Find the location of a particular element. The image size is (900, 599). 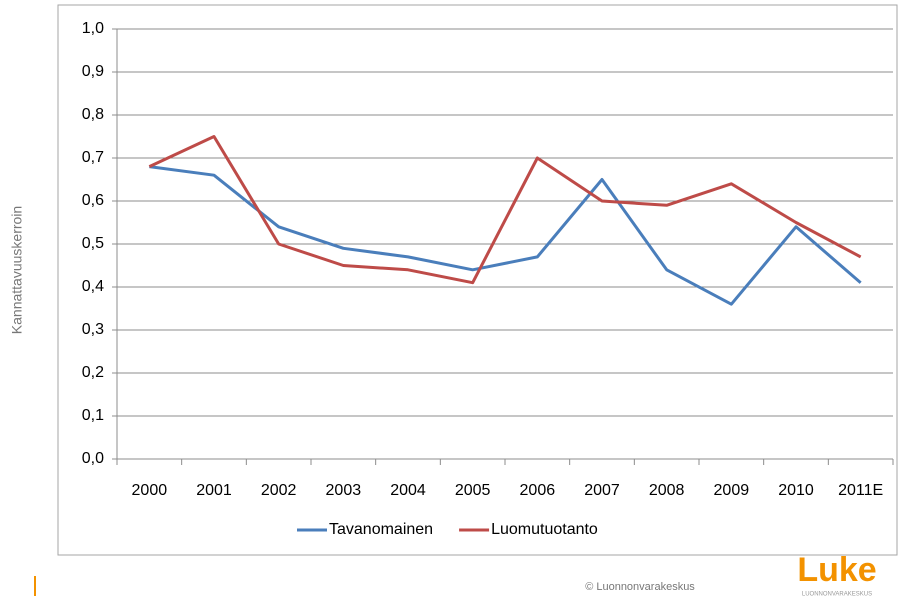

y-tick-label: 1,0 is located at coordinates (93, 28).